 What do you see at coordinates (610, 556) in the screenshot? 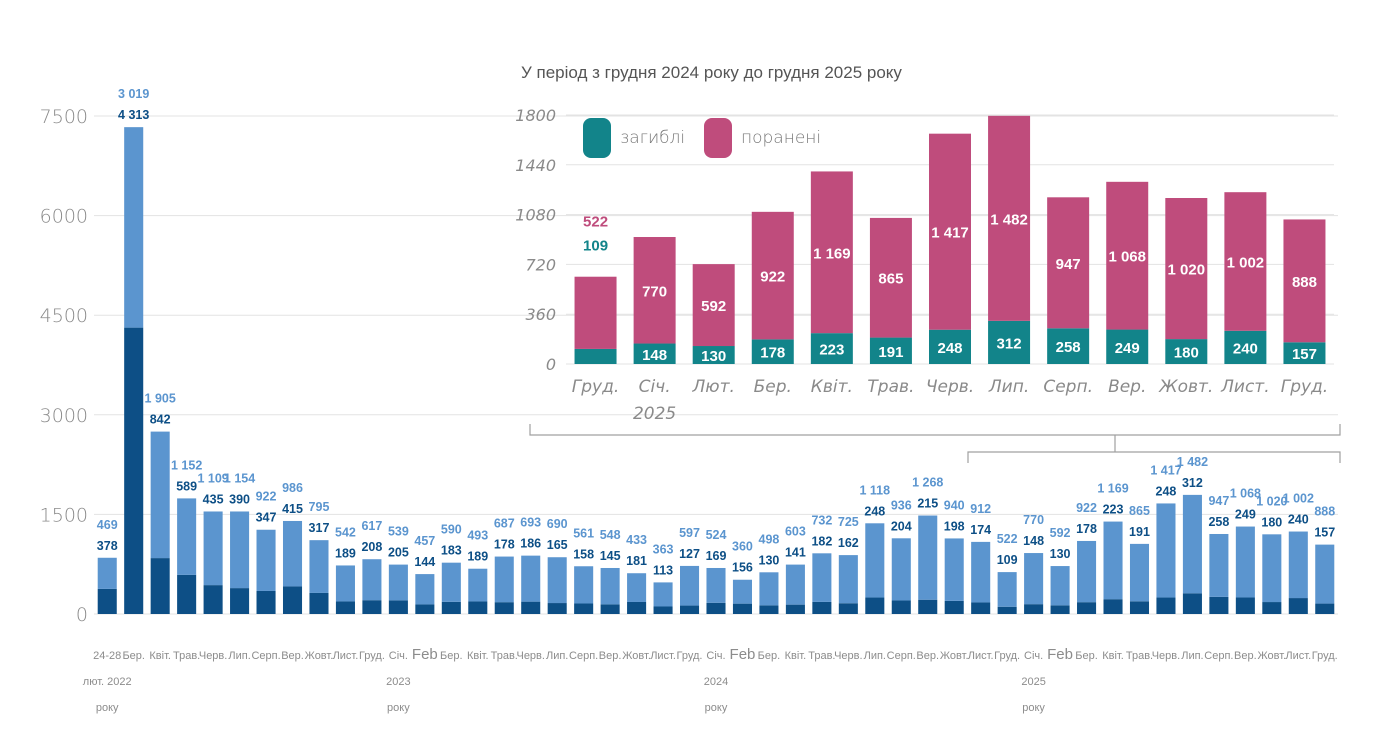
I see `main-killed-label: 145` at bounding box center [610, 556].